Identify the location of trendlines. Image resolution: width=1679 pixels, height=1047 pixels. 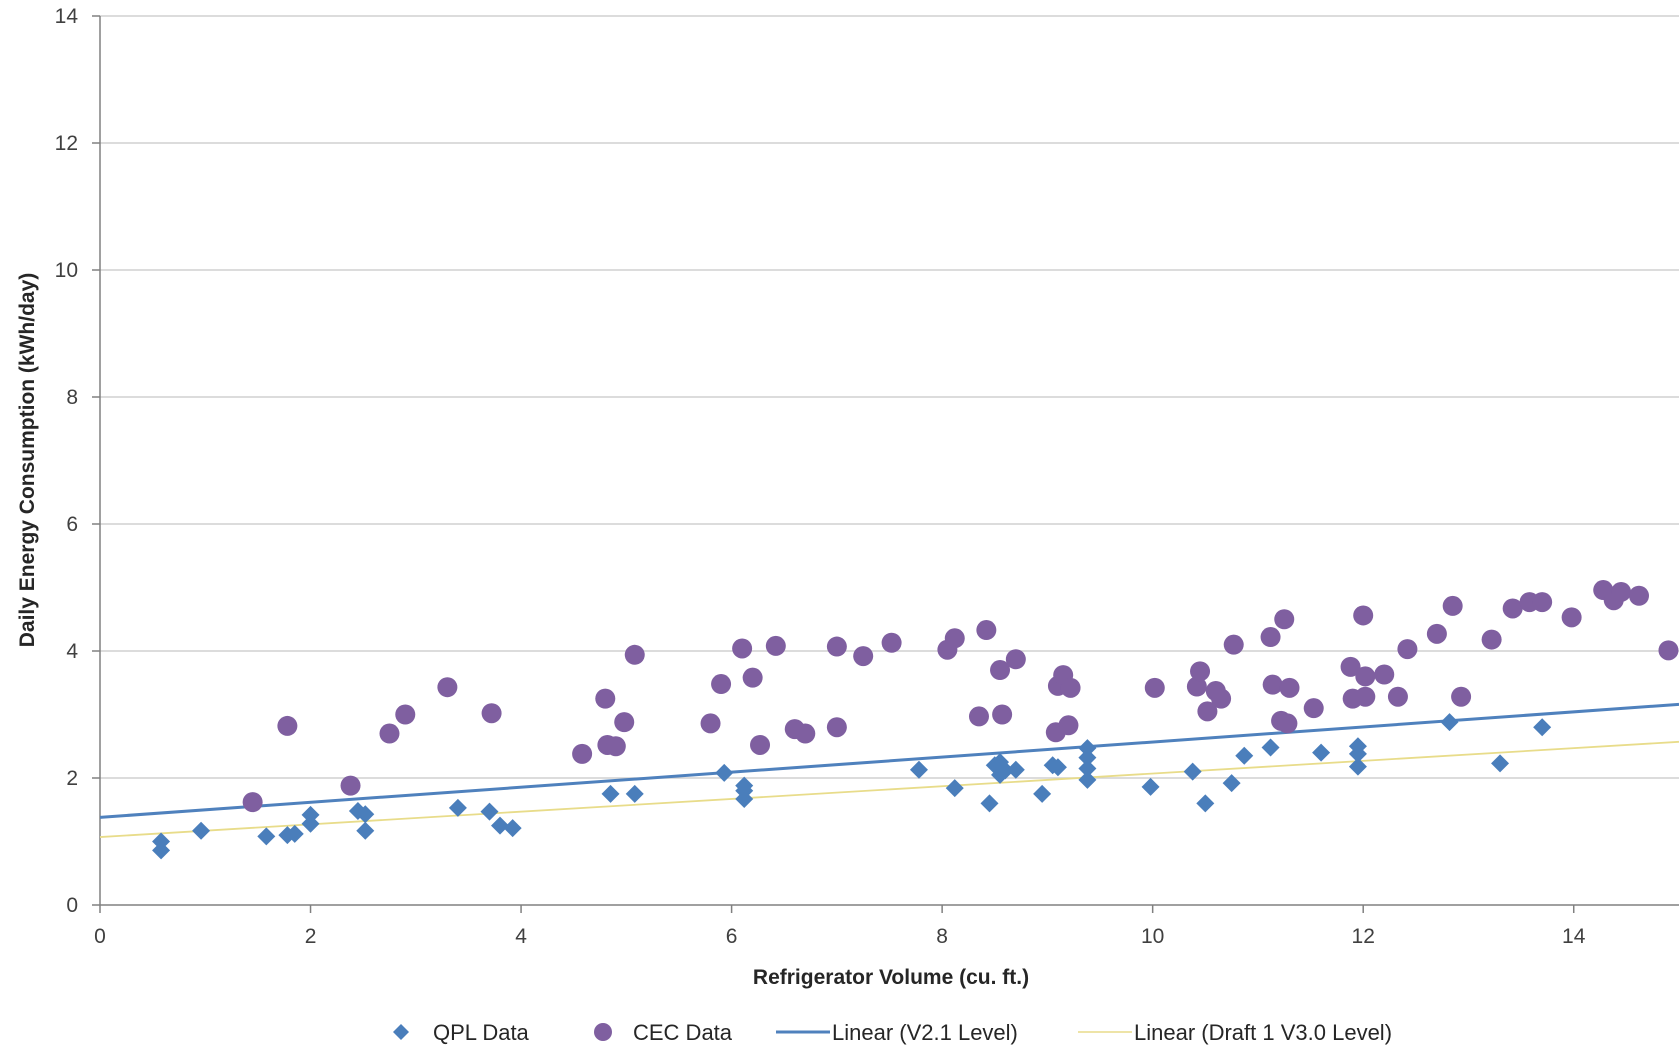
(889, 770).